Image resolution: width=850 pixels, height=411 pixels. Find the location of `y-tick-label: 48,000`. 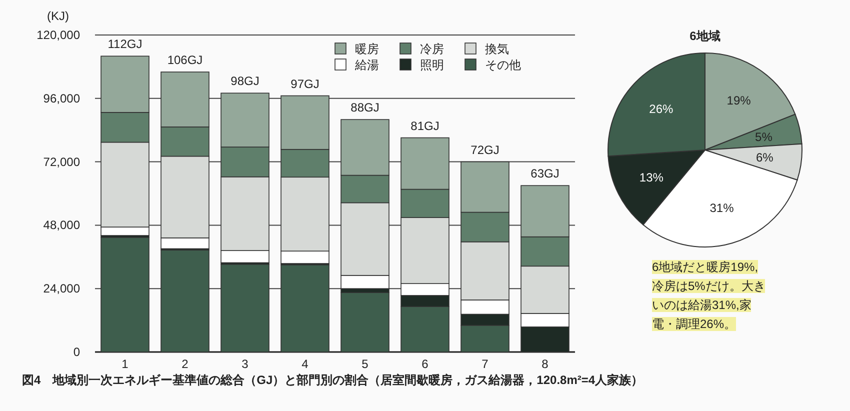

y-tick-label: 48,000 is located at coordinates (61, 225).